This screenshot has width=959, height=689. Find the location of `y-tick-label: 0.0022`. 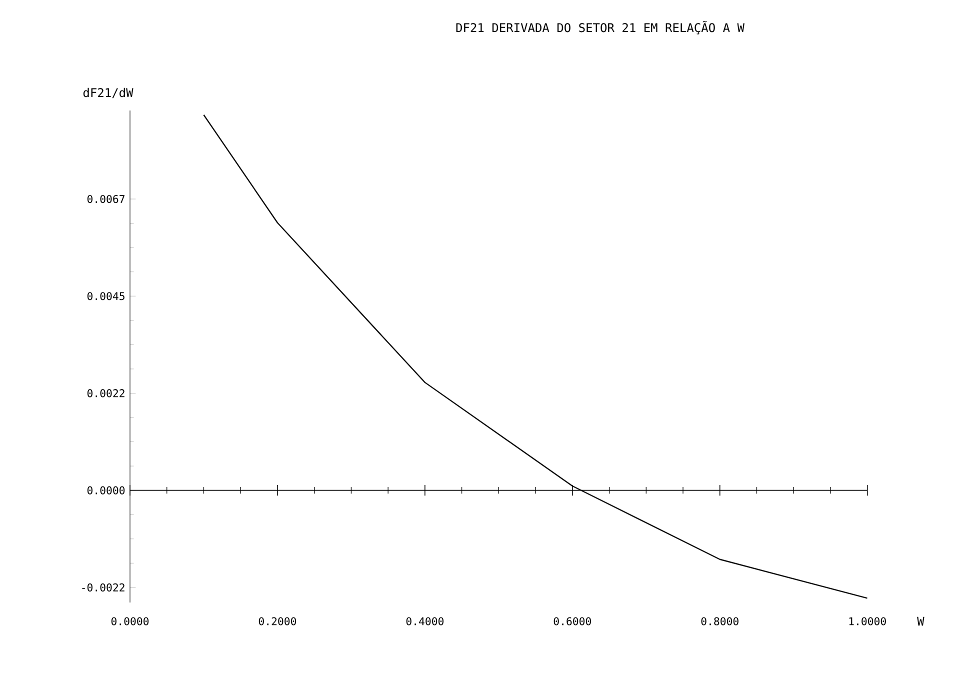

y-tick-label: 0.0022 is located at coordinates (105, 393).